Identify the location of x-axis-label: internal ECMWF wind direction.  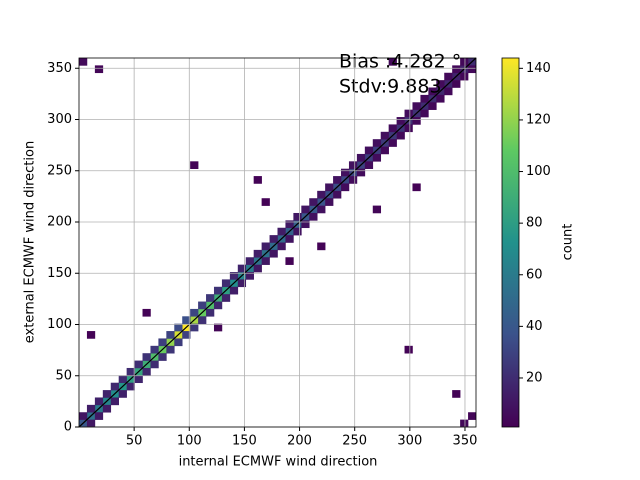
(278, 462).